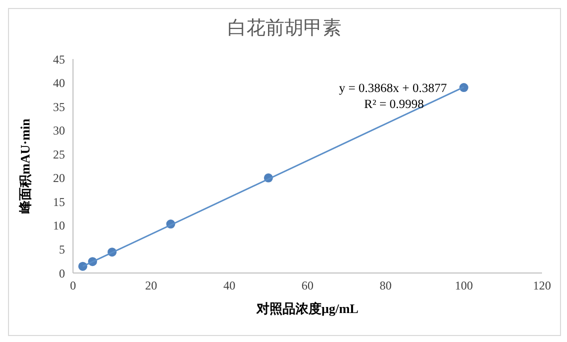 This screenshot has width=567, height=342. I want to click on chart-title: 白花前胡甲素, so click(284, 29).